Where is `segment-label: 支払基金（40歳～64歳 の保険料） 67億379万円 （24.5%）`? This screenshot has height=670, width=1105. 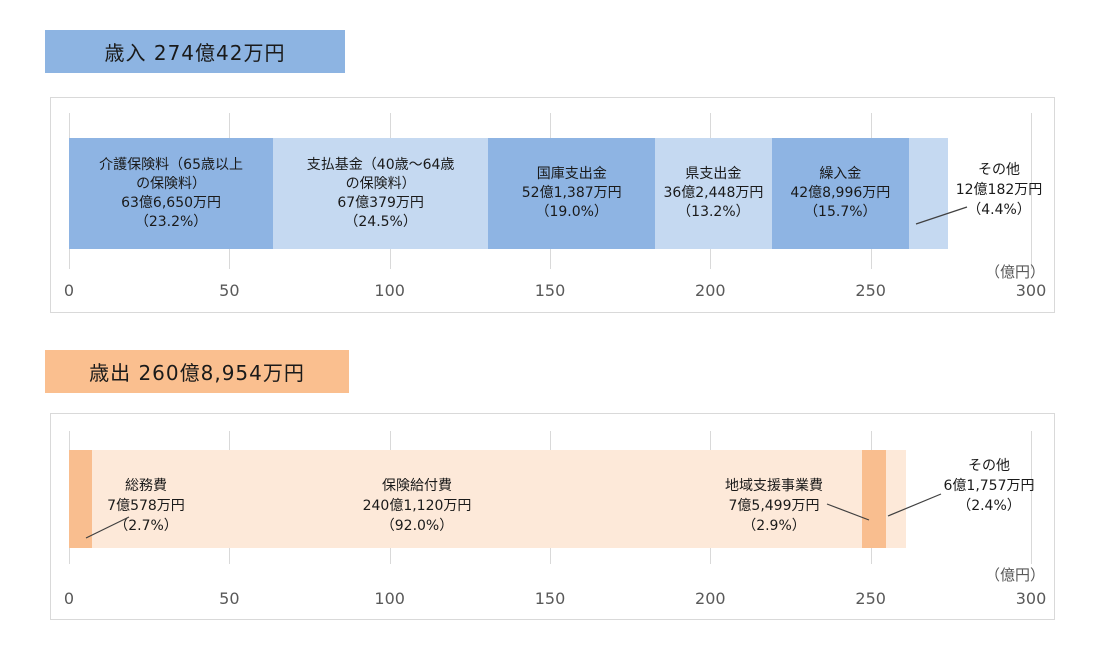 segment-label: 支払基金（40歳～64歳 の保険料） 67億379万円 （24.5%） is located at coordinates (381, 194).